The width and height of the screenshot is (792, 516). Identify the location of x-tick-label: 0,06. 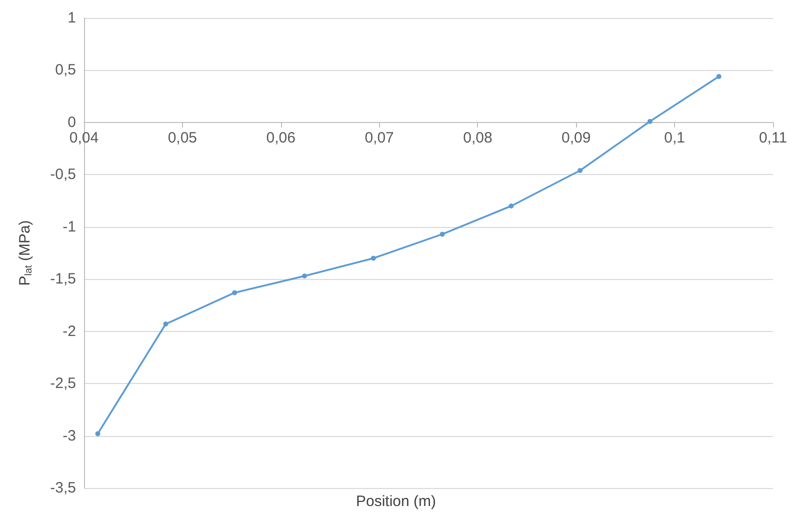
(281, 137).